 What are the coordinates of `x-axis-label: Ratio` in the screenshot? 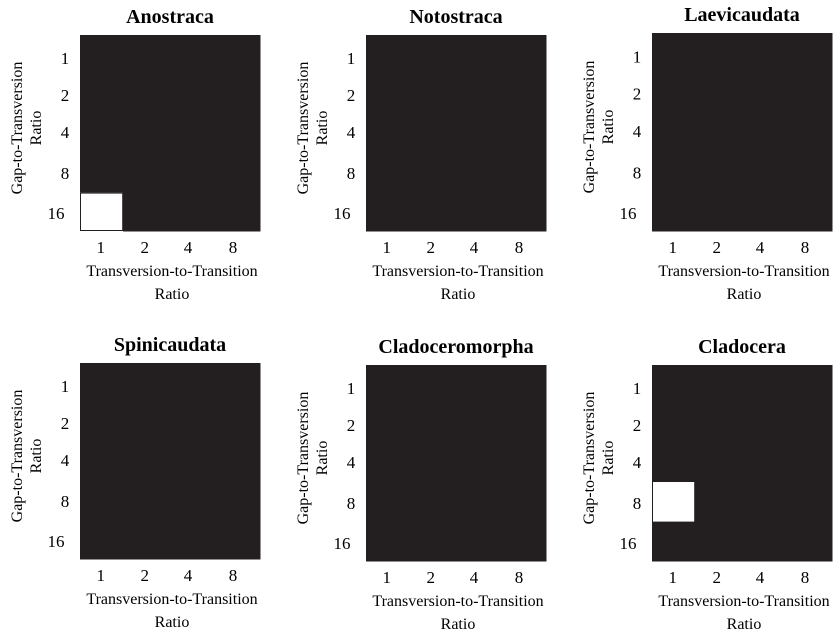 It's located at (744, 624).